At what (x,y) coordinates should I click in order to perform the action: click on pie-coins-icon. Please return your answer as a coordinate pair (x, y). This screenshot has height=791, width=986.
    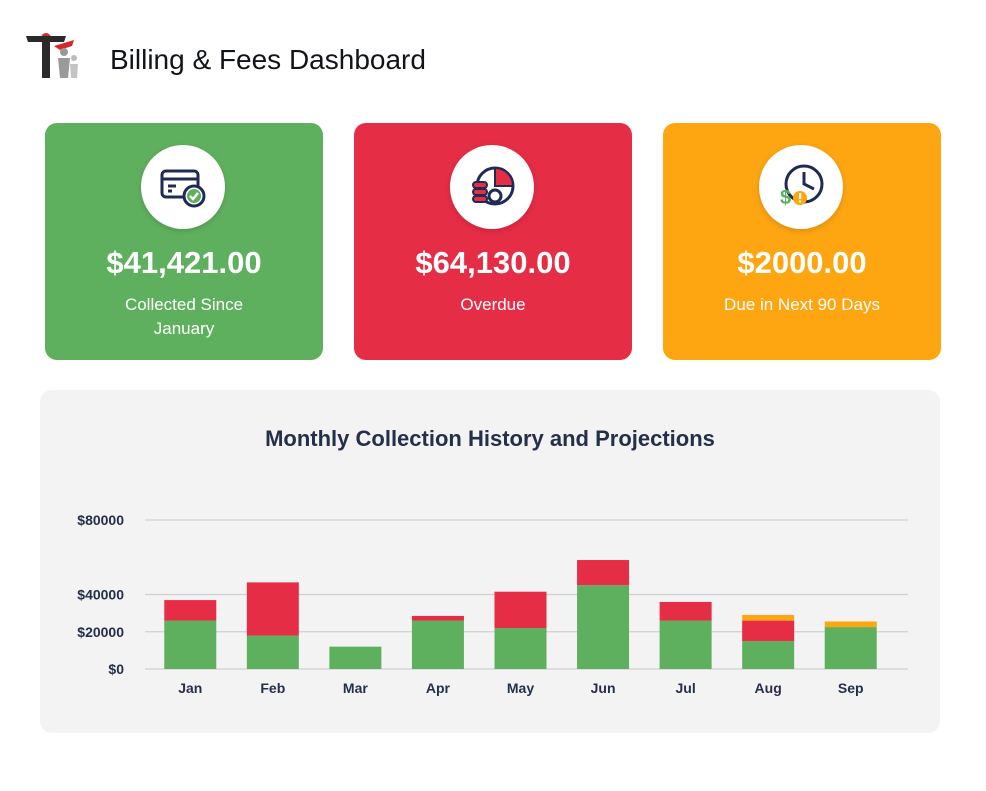
    Looking at the image, I should click on (492, 187).